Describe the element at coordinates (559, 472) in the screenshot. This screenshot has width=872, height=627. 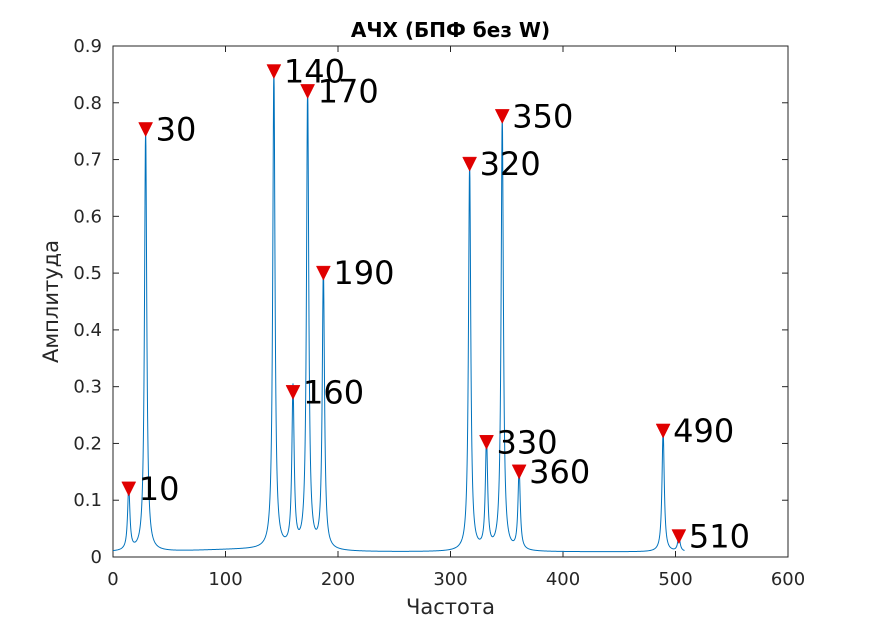
I see `peak-label: 360` at that location.